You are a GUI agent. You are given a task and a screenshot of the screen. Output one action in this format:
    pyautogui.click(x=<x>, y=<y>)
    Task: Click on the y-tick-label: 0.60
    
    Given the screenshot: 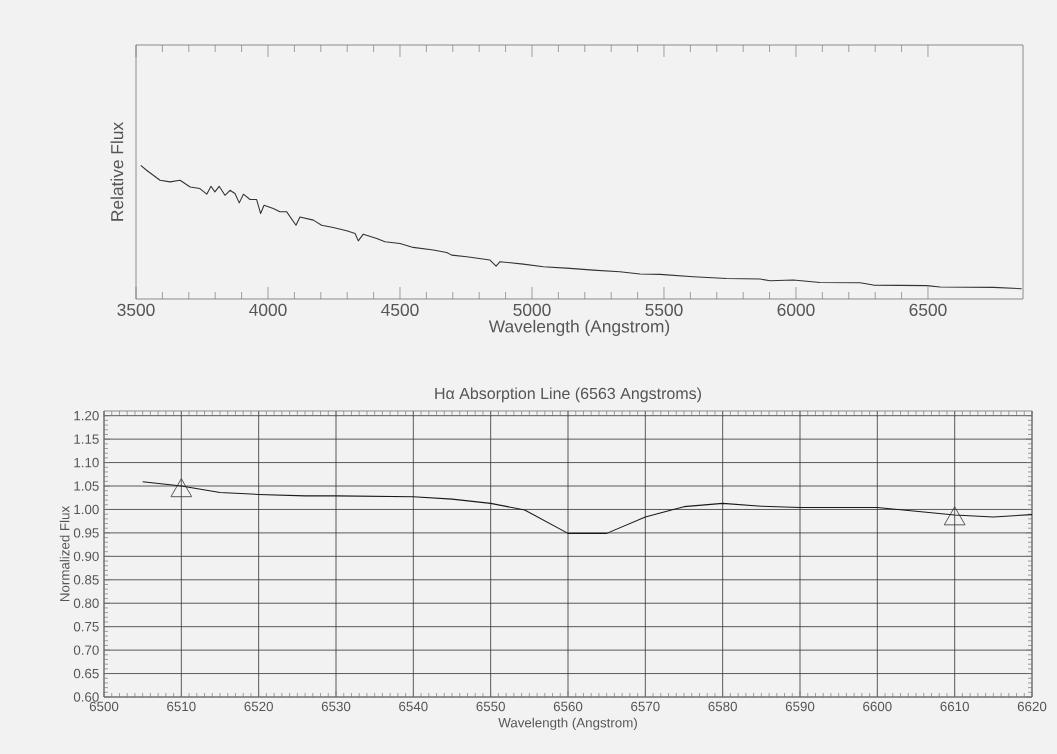 What is the action you would take?
    pyautogui.click(x=86, y=697)
    